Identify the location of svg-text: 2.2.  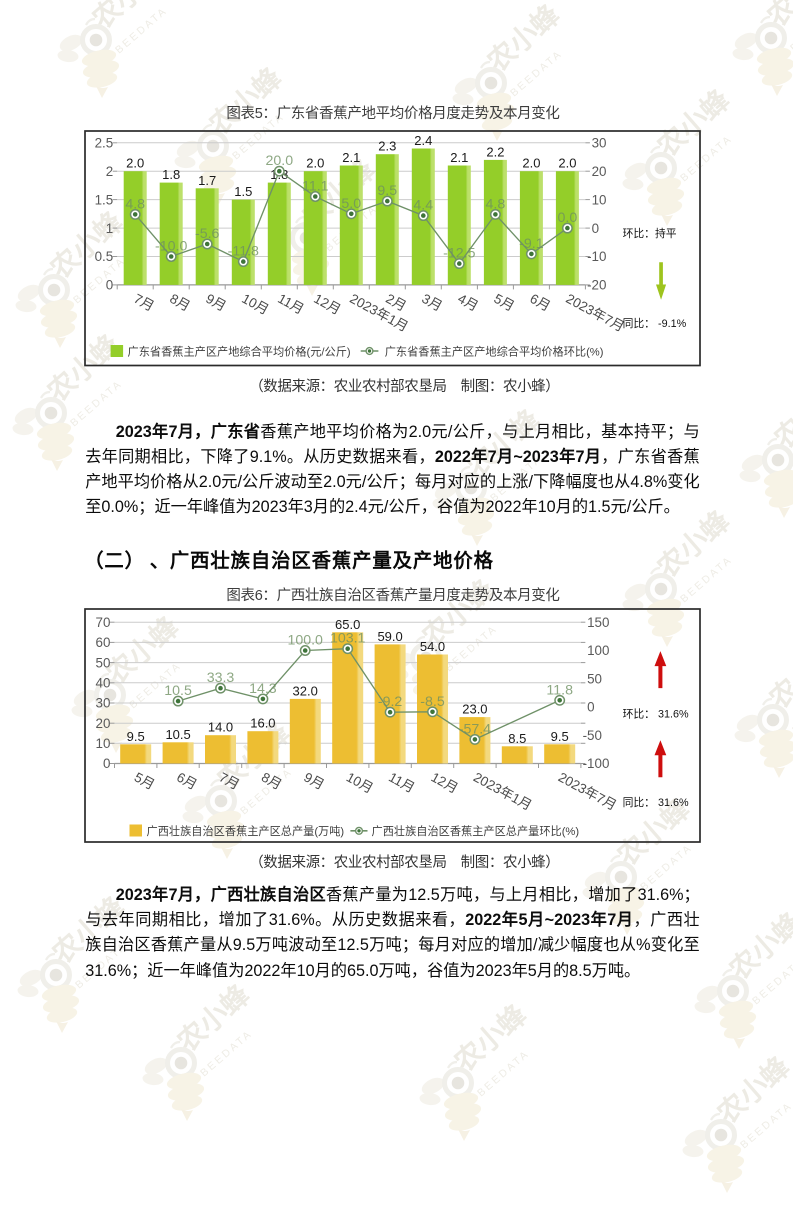
(495, 151).